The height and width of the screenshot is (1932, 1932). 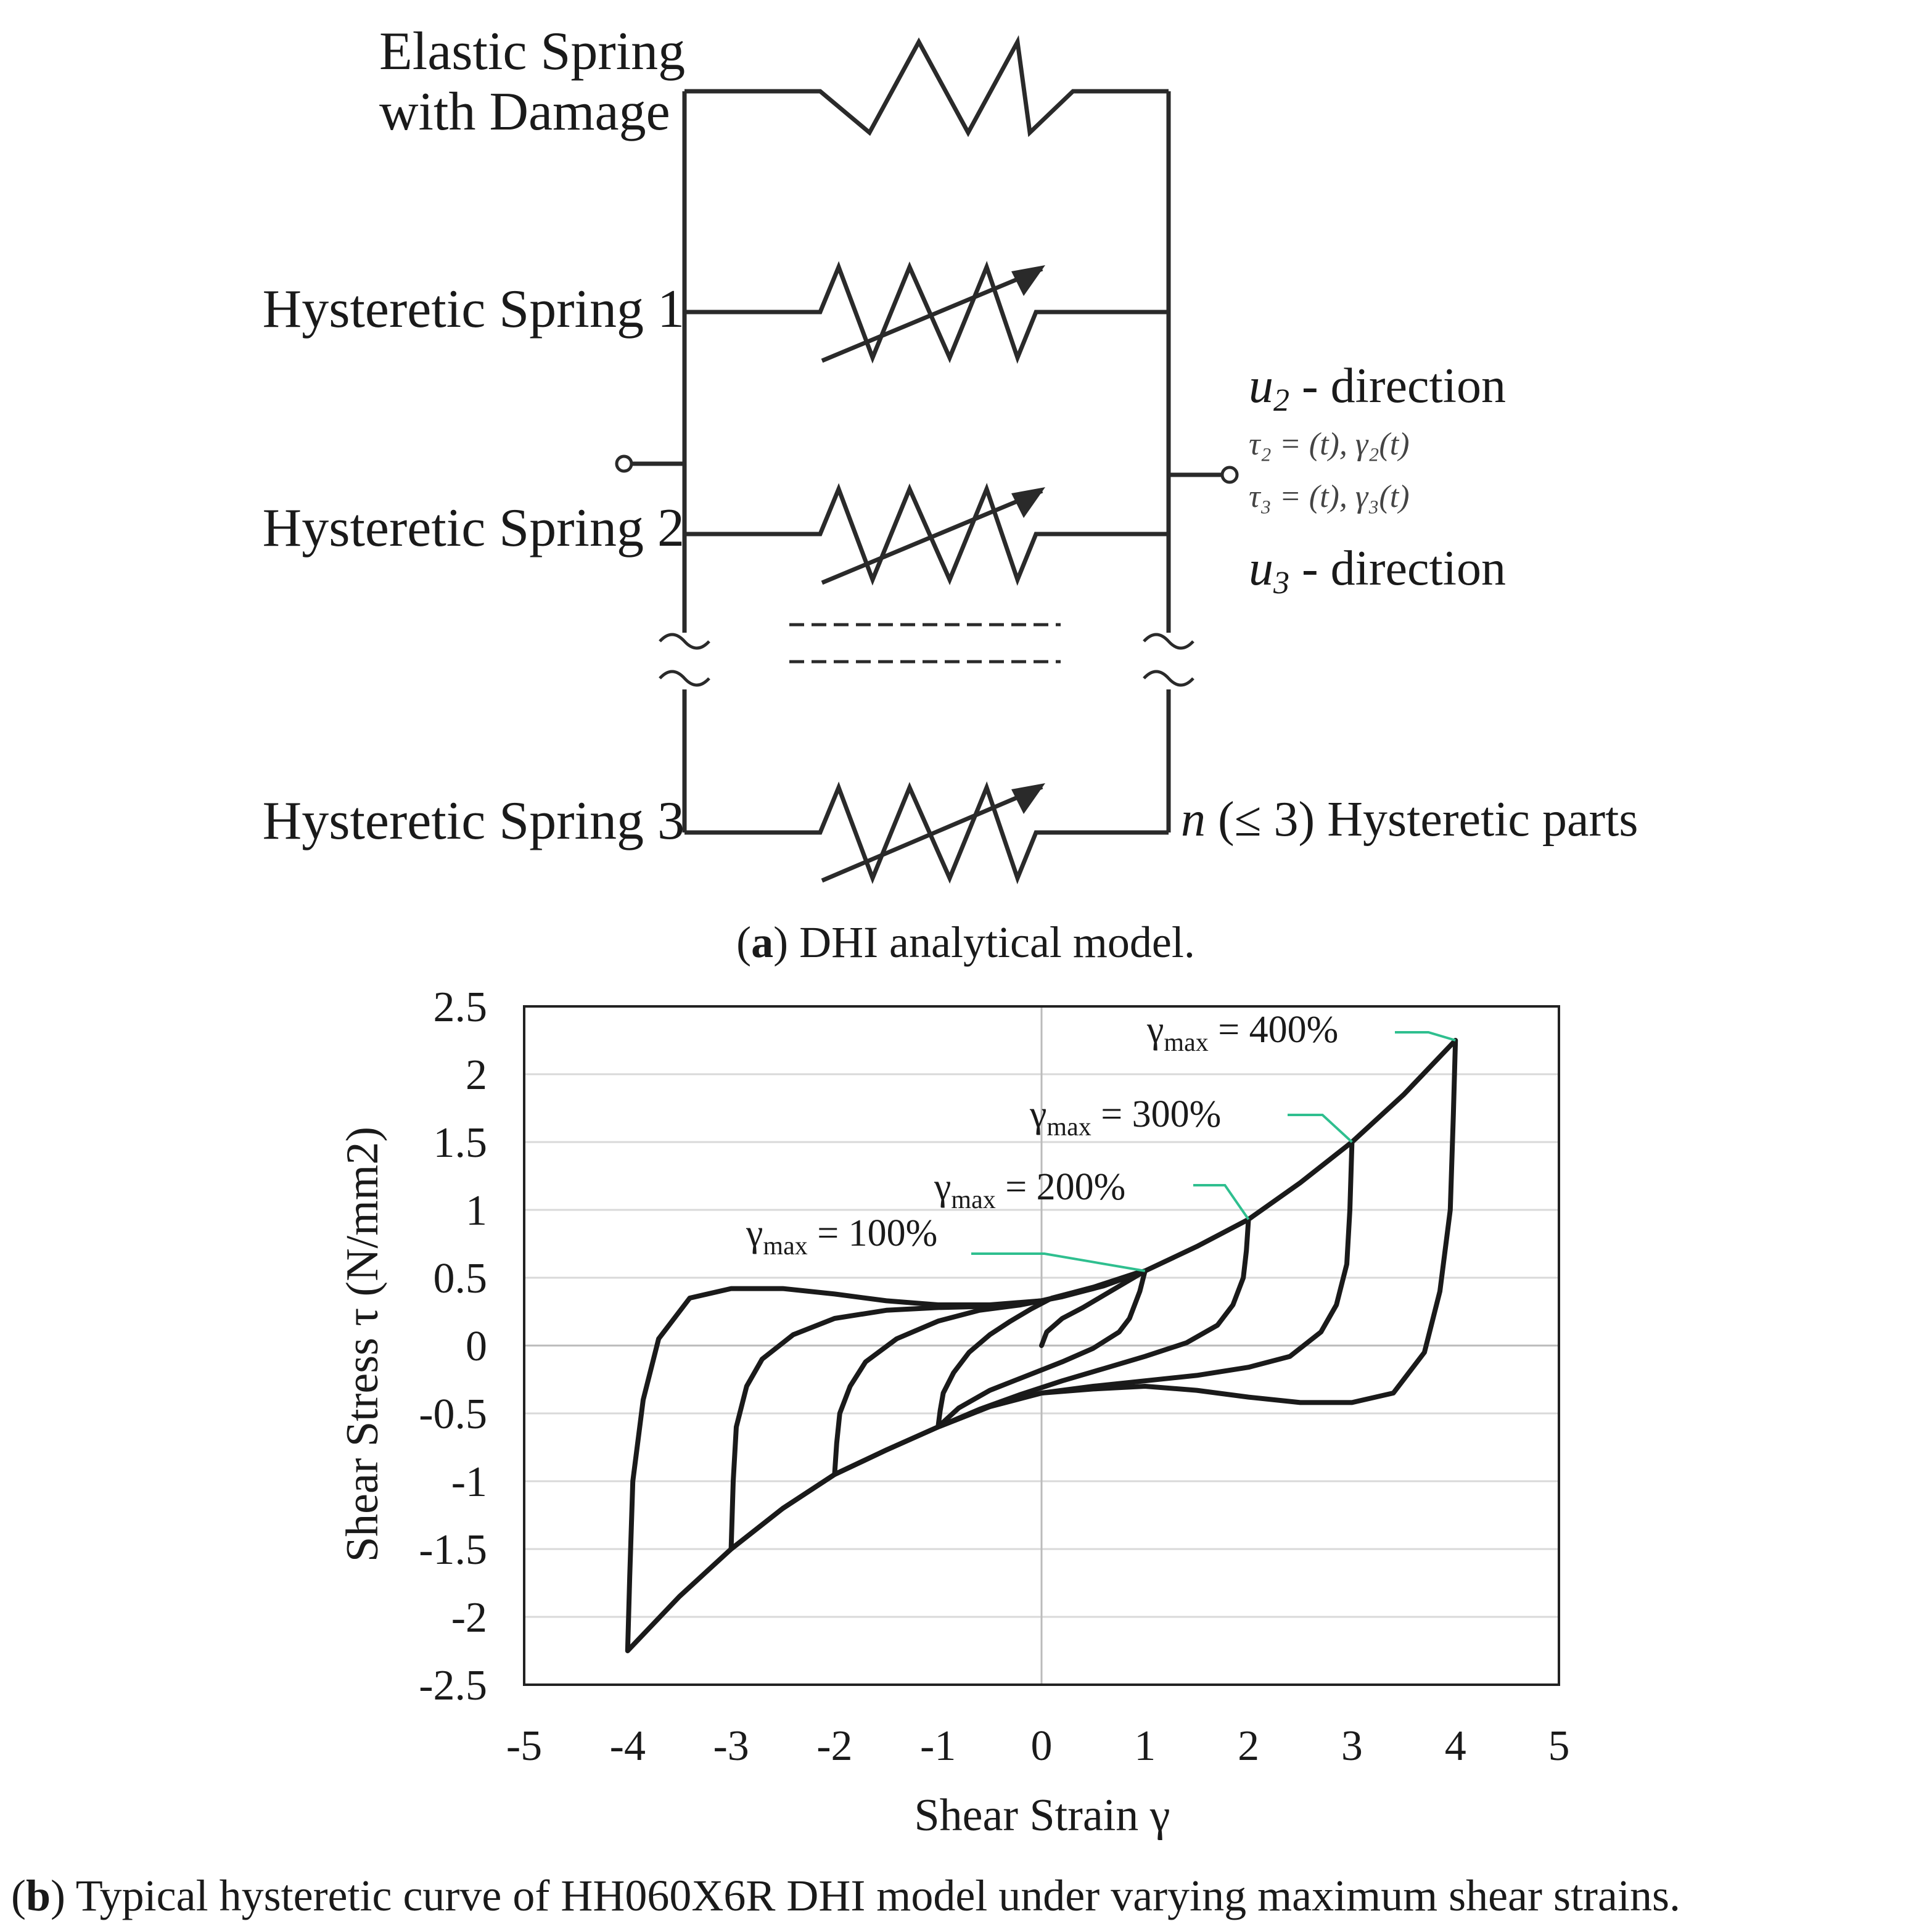 I want to click on x-tick-label: 2, so click(x=1248, y=1746).